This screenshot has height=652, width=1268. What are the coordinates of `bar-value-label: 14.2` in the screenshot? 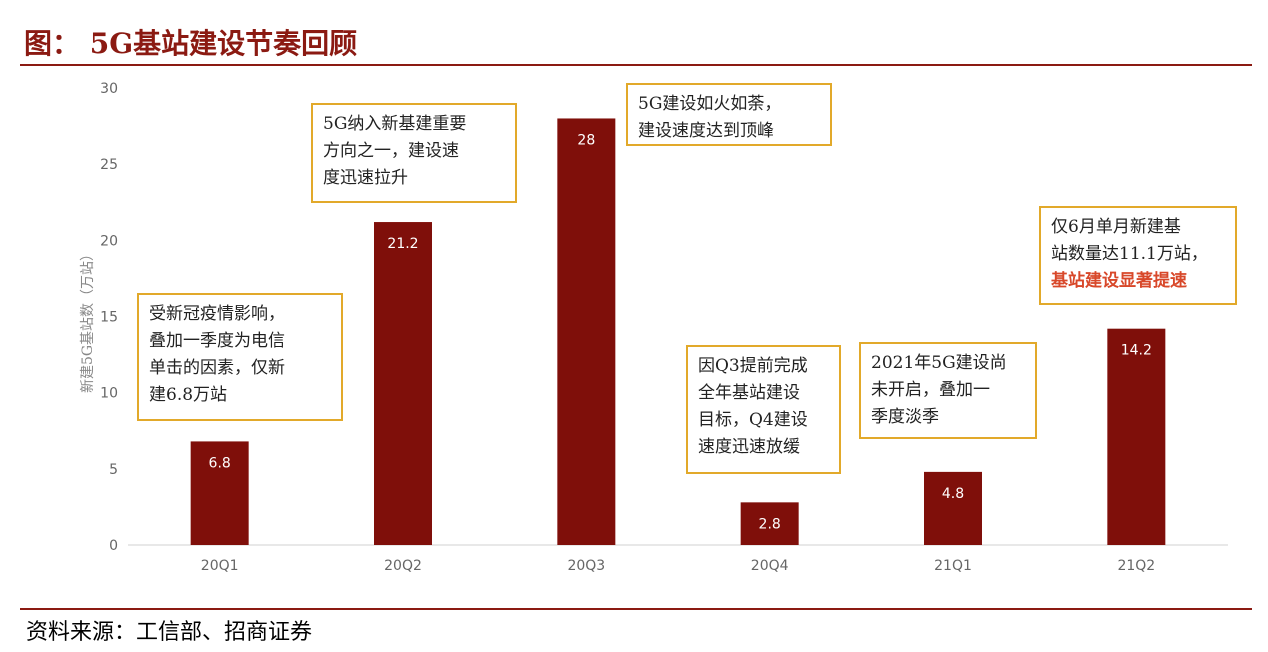 It's located at (1136, 351).